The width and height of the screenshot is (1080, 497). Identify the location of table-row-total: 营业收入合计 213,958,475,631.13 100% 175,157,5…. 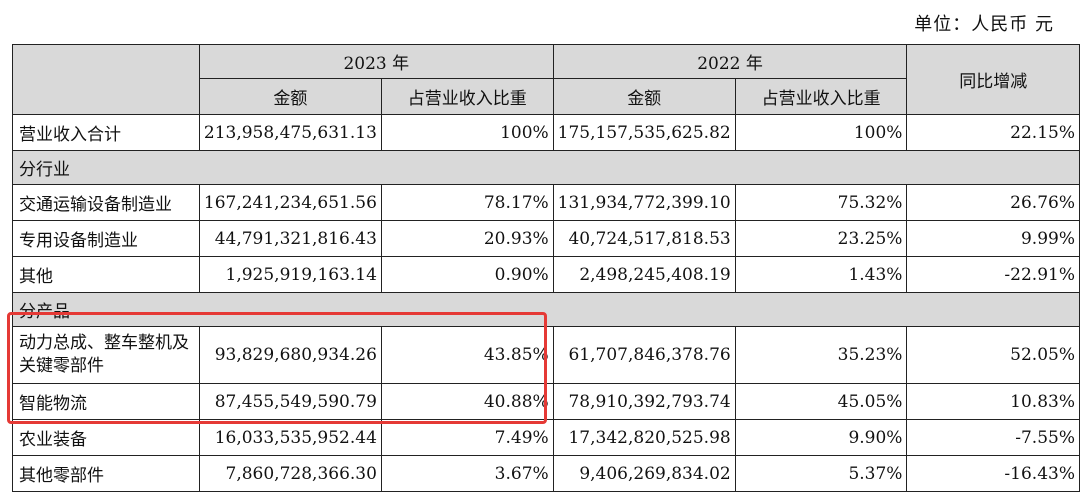
(546, 132).